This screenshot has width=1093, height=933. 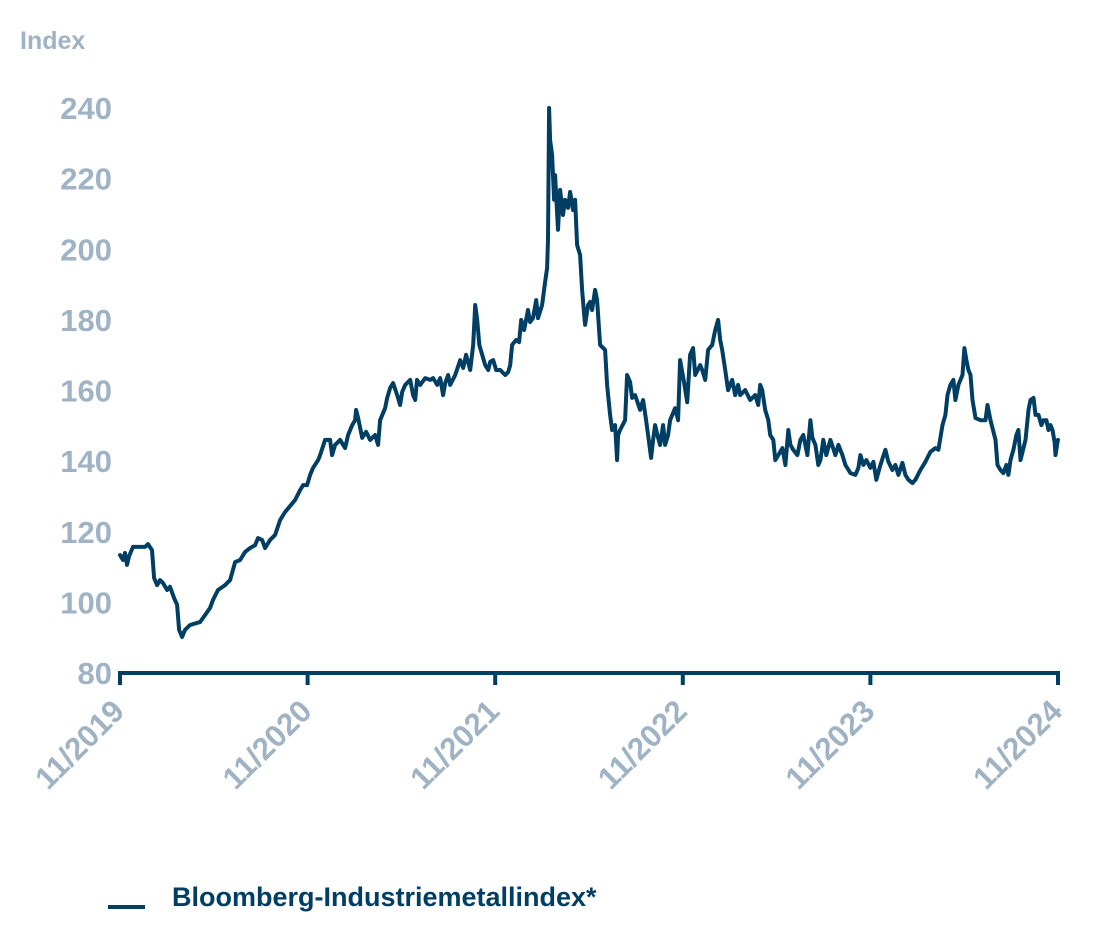 What do you see at coordinates (384, 897) in the screenshot?
I see `legend-label: Bloomberg-Industriemetallindex*` at bounding box center [384, 897].